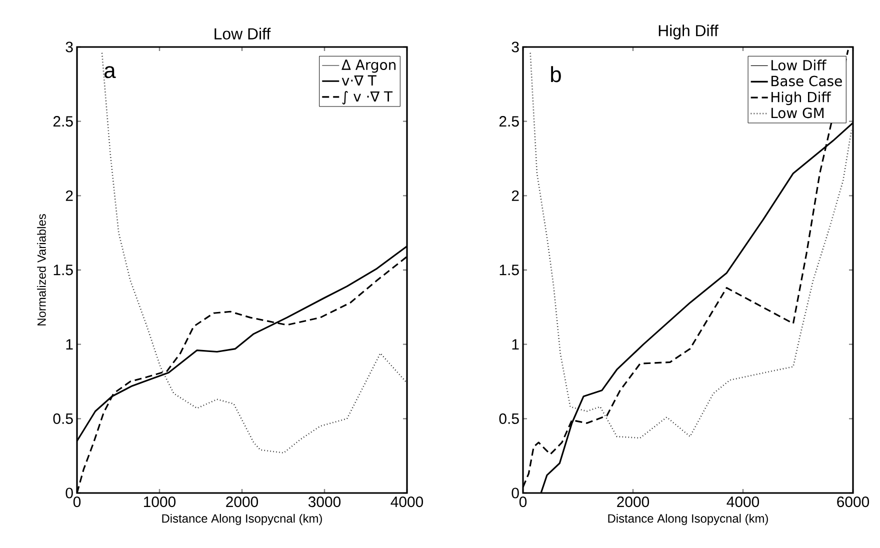 This screenshot has height=548, width=880. What do you see at coordinates (807, 81) in the screenshot?
I see `legend-label: Base Case` at bounding box center [807, 81].